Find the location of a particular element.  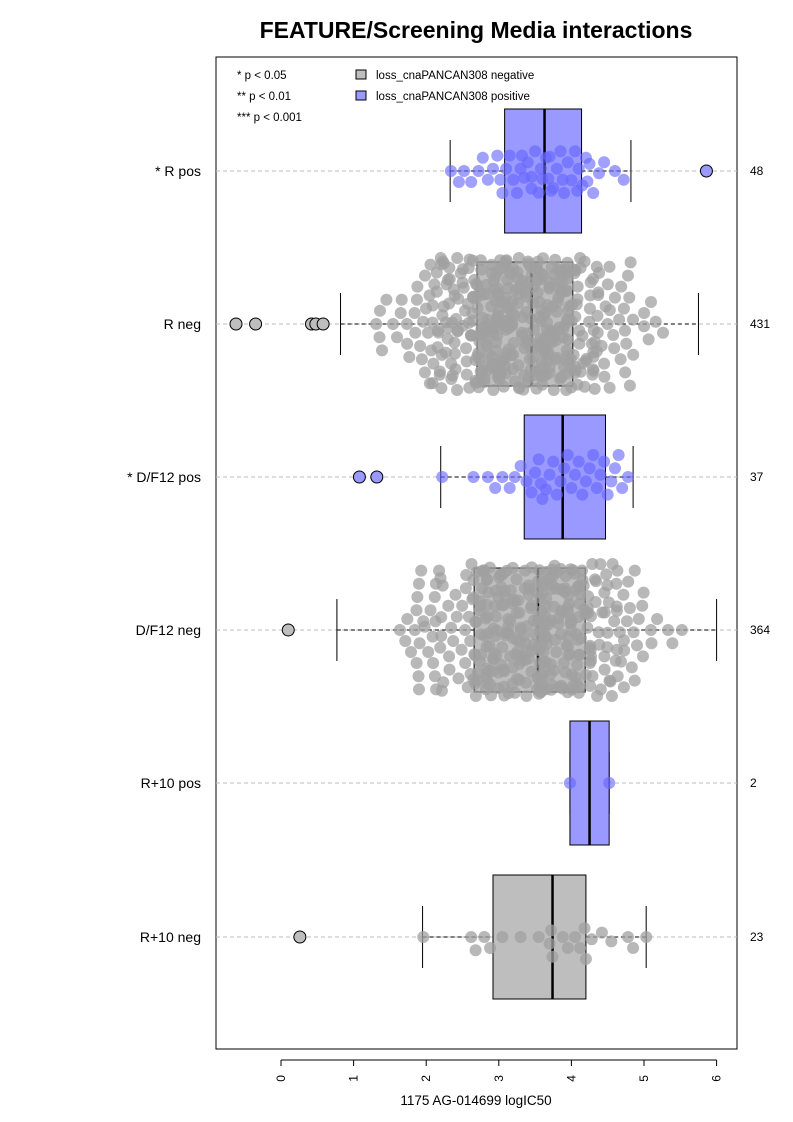

group-count: 2 is located at coordinates (753, 783).